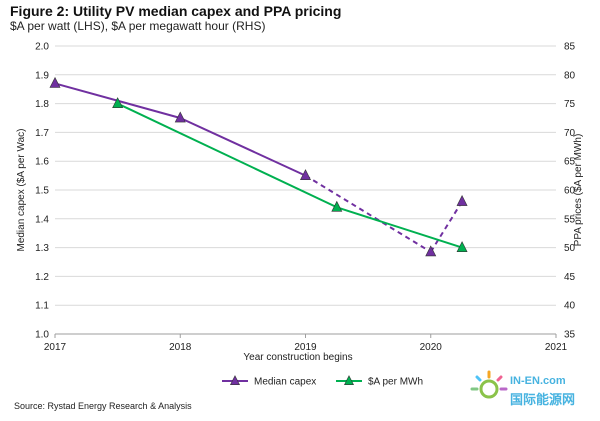 The height and width of the screenshot is (421, 600). I want to click on y-left-tick-label: 2.0, so click(42, 47).